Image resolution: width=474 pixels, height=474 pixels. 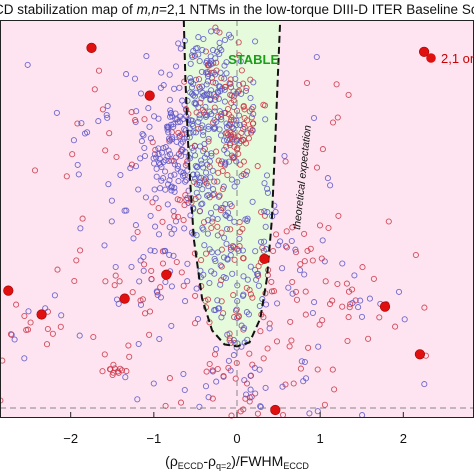 What do you see at coordinates (209, 461) in the screenshot?
I see `x-axis-label-part: -ρ` at bounding box center [209, 461].